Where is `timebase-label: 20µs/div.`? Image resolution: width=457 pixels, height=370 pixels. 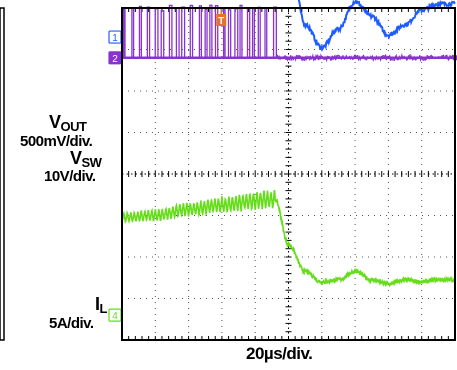 timebase-label: 20µs/div. is located at coordinates (279, 353).